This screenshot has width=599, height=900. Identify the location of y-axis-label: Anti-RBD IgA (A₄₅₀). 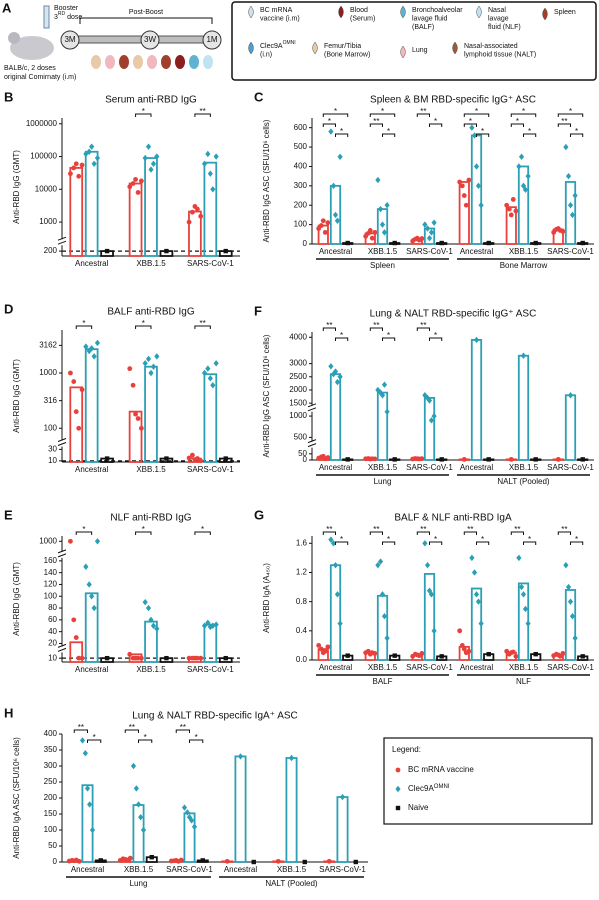
(266, 598).